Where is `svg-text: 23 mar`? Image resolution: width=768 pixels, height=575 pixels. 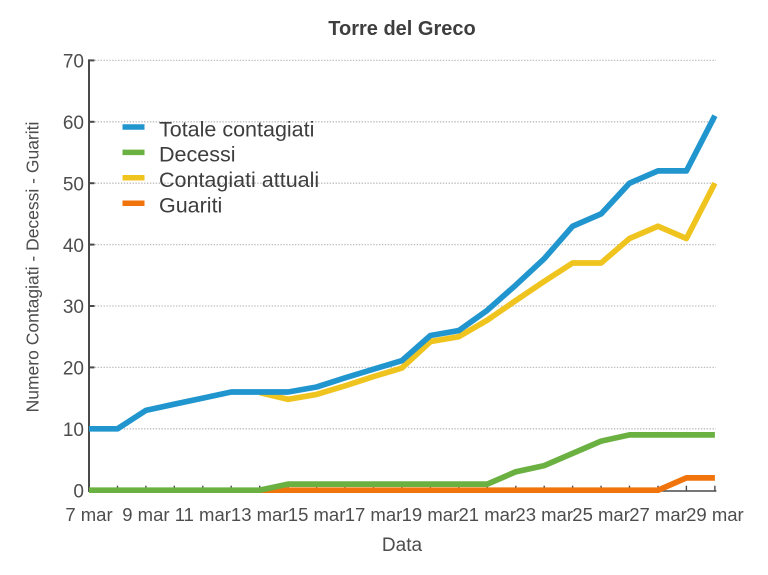
svg-text: 23 mar is located at coordinates (544, 514).